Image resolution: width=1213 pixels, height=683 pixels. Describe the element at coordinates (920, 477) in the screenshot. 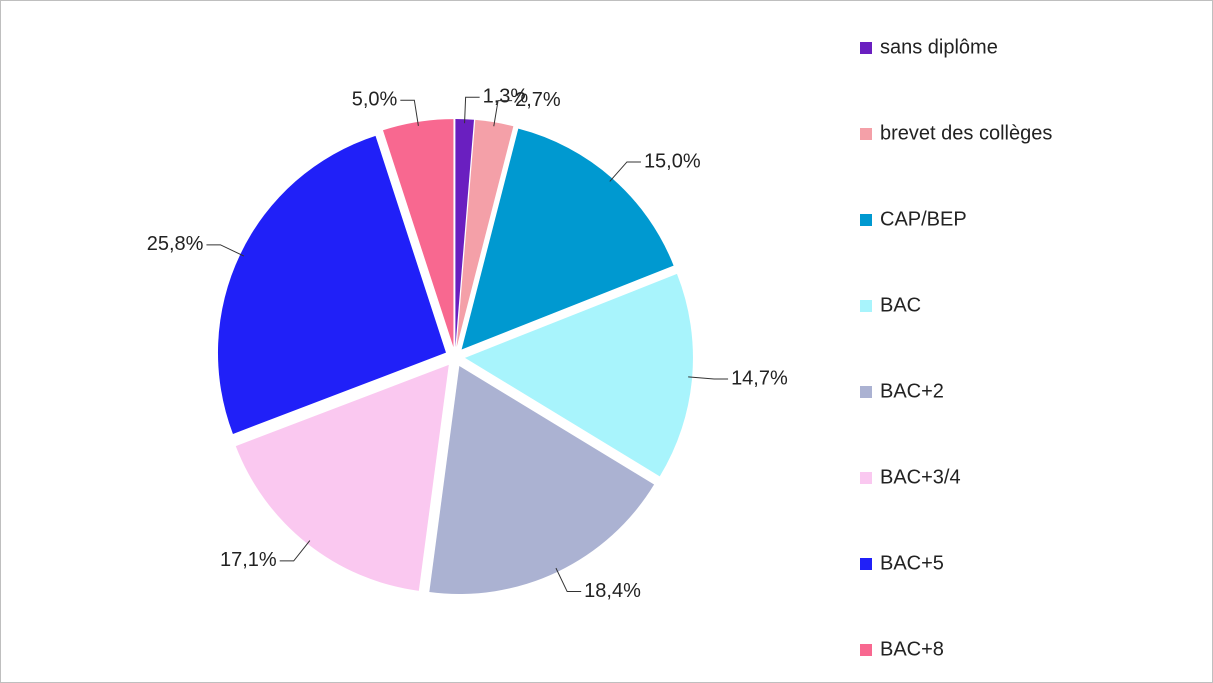

I see `legend-label: BAC+3/4` at that location.